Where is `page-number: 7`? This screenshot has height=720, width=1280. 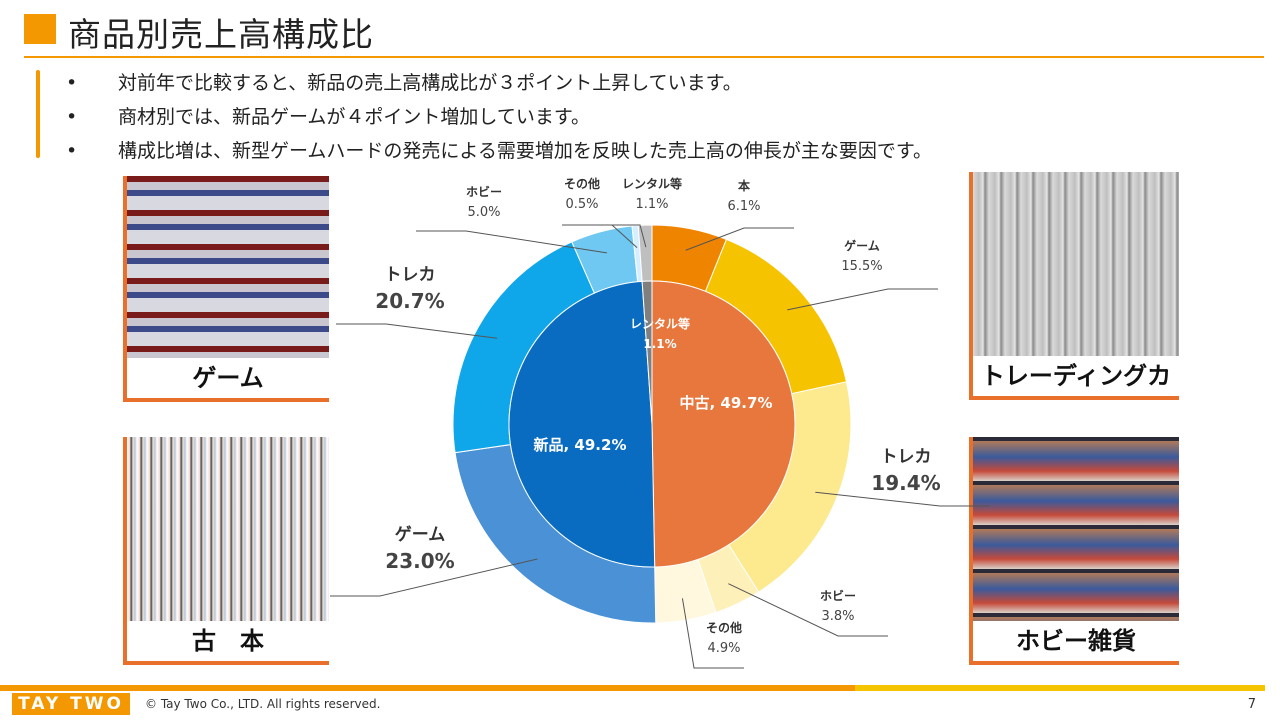 page-number: 7 is located at coordinates (1251, 704).